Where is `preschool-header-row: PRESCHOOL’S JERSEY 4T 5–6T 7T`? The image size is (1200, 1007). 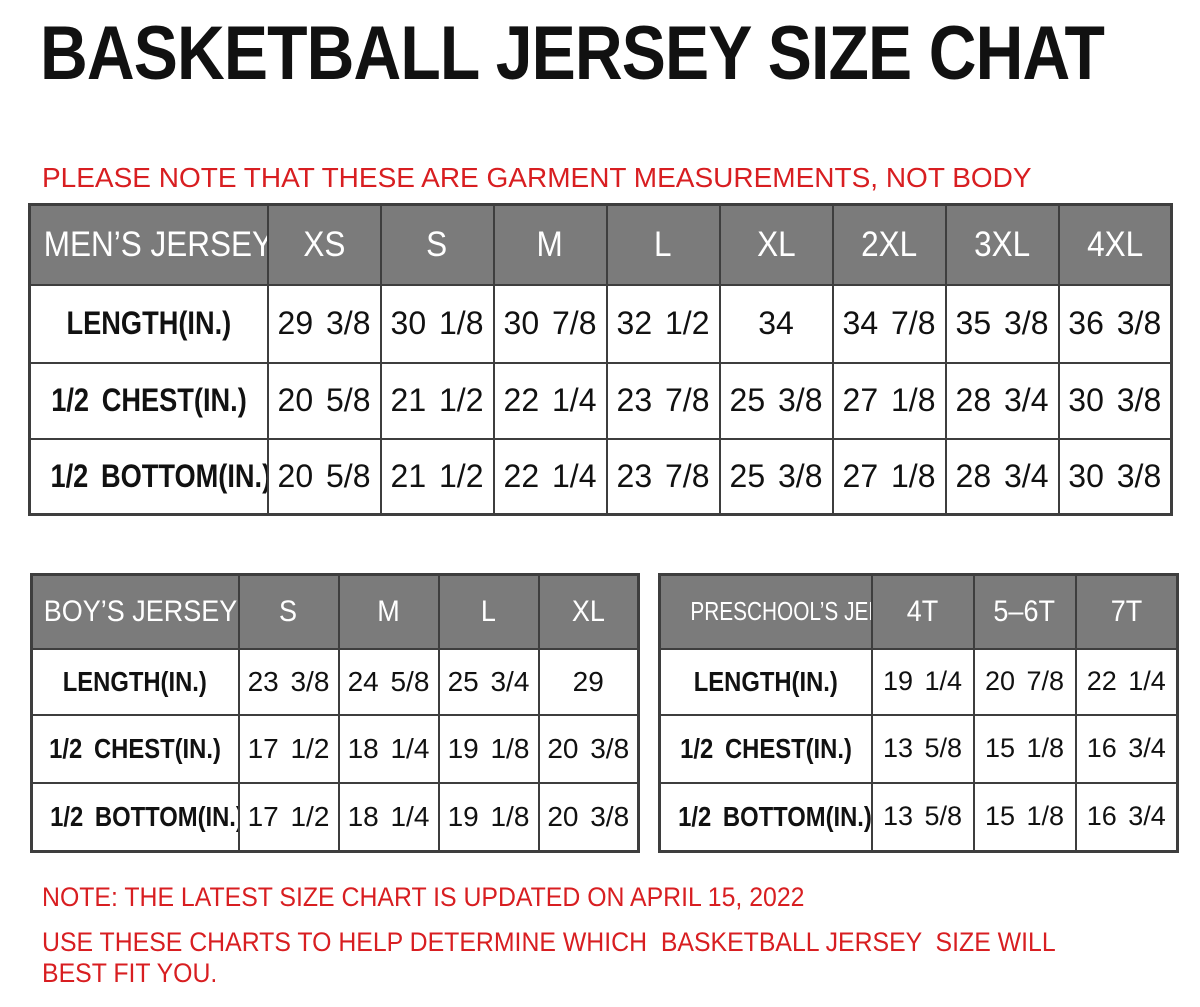
preschool-header-row: PRESCHOOL’S JERSEY 4T 5–6T 7T is located at coordinates (918, 611).